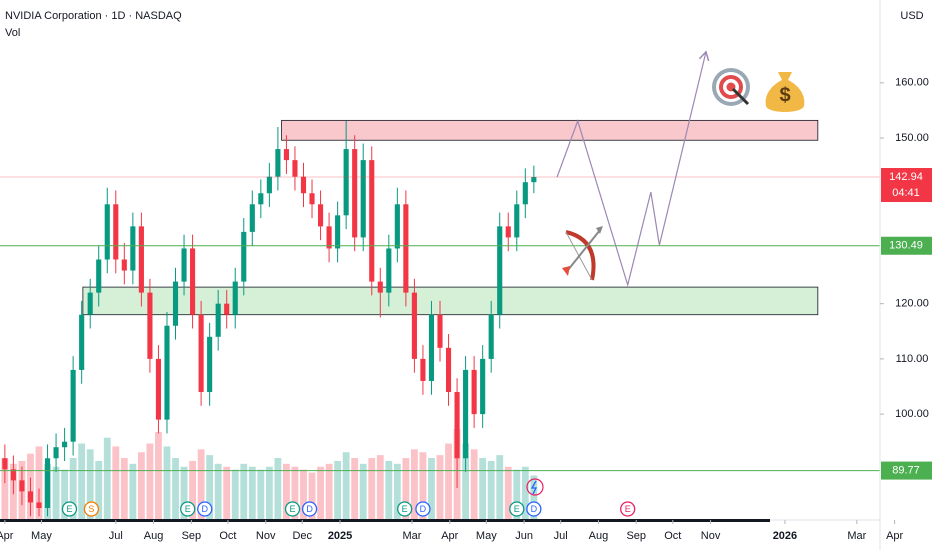 This screenshot has height=550, width=932. I want to click on target-icon, so click(731, 87).